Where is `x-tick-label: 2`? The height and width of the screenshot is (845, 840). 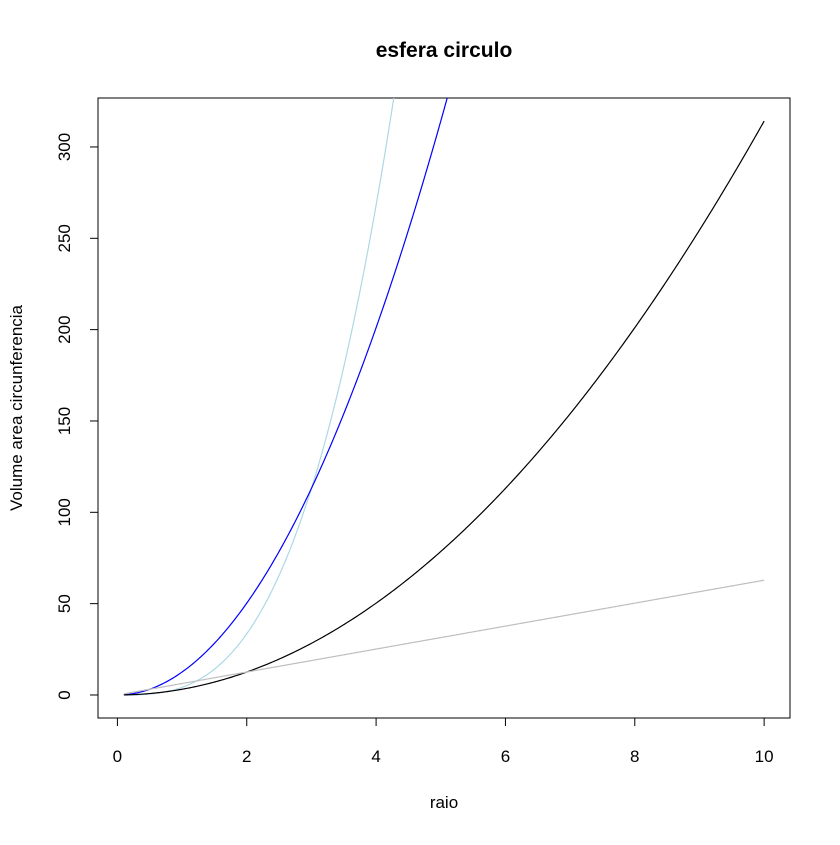
x-tick-label: 2 is located at coordinates (246, 756).